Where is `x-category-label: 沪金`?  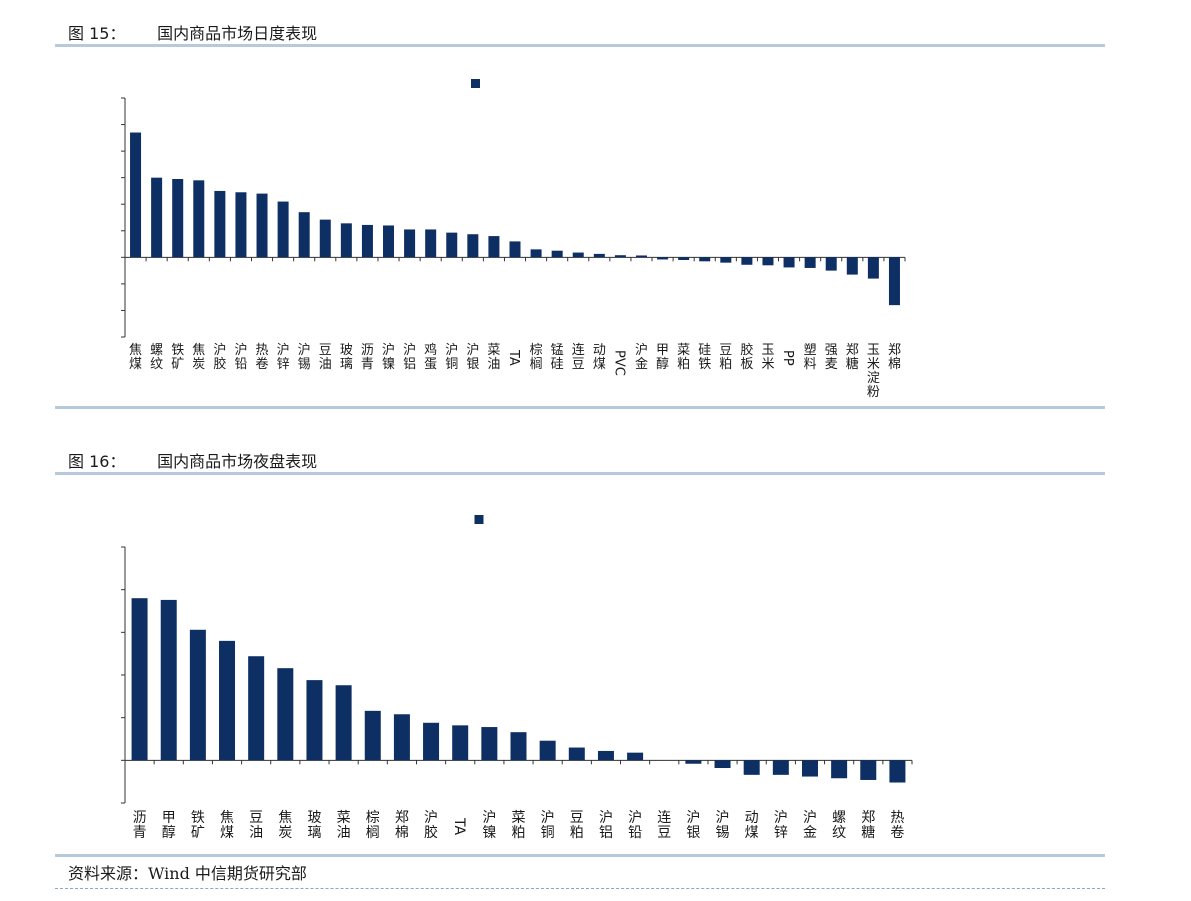
x-category-label: 沪金 is located at coordinates (810, 825).